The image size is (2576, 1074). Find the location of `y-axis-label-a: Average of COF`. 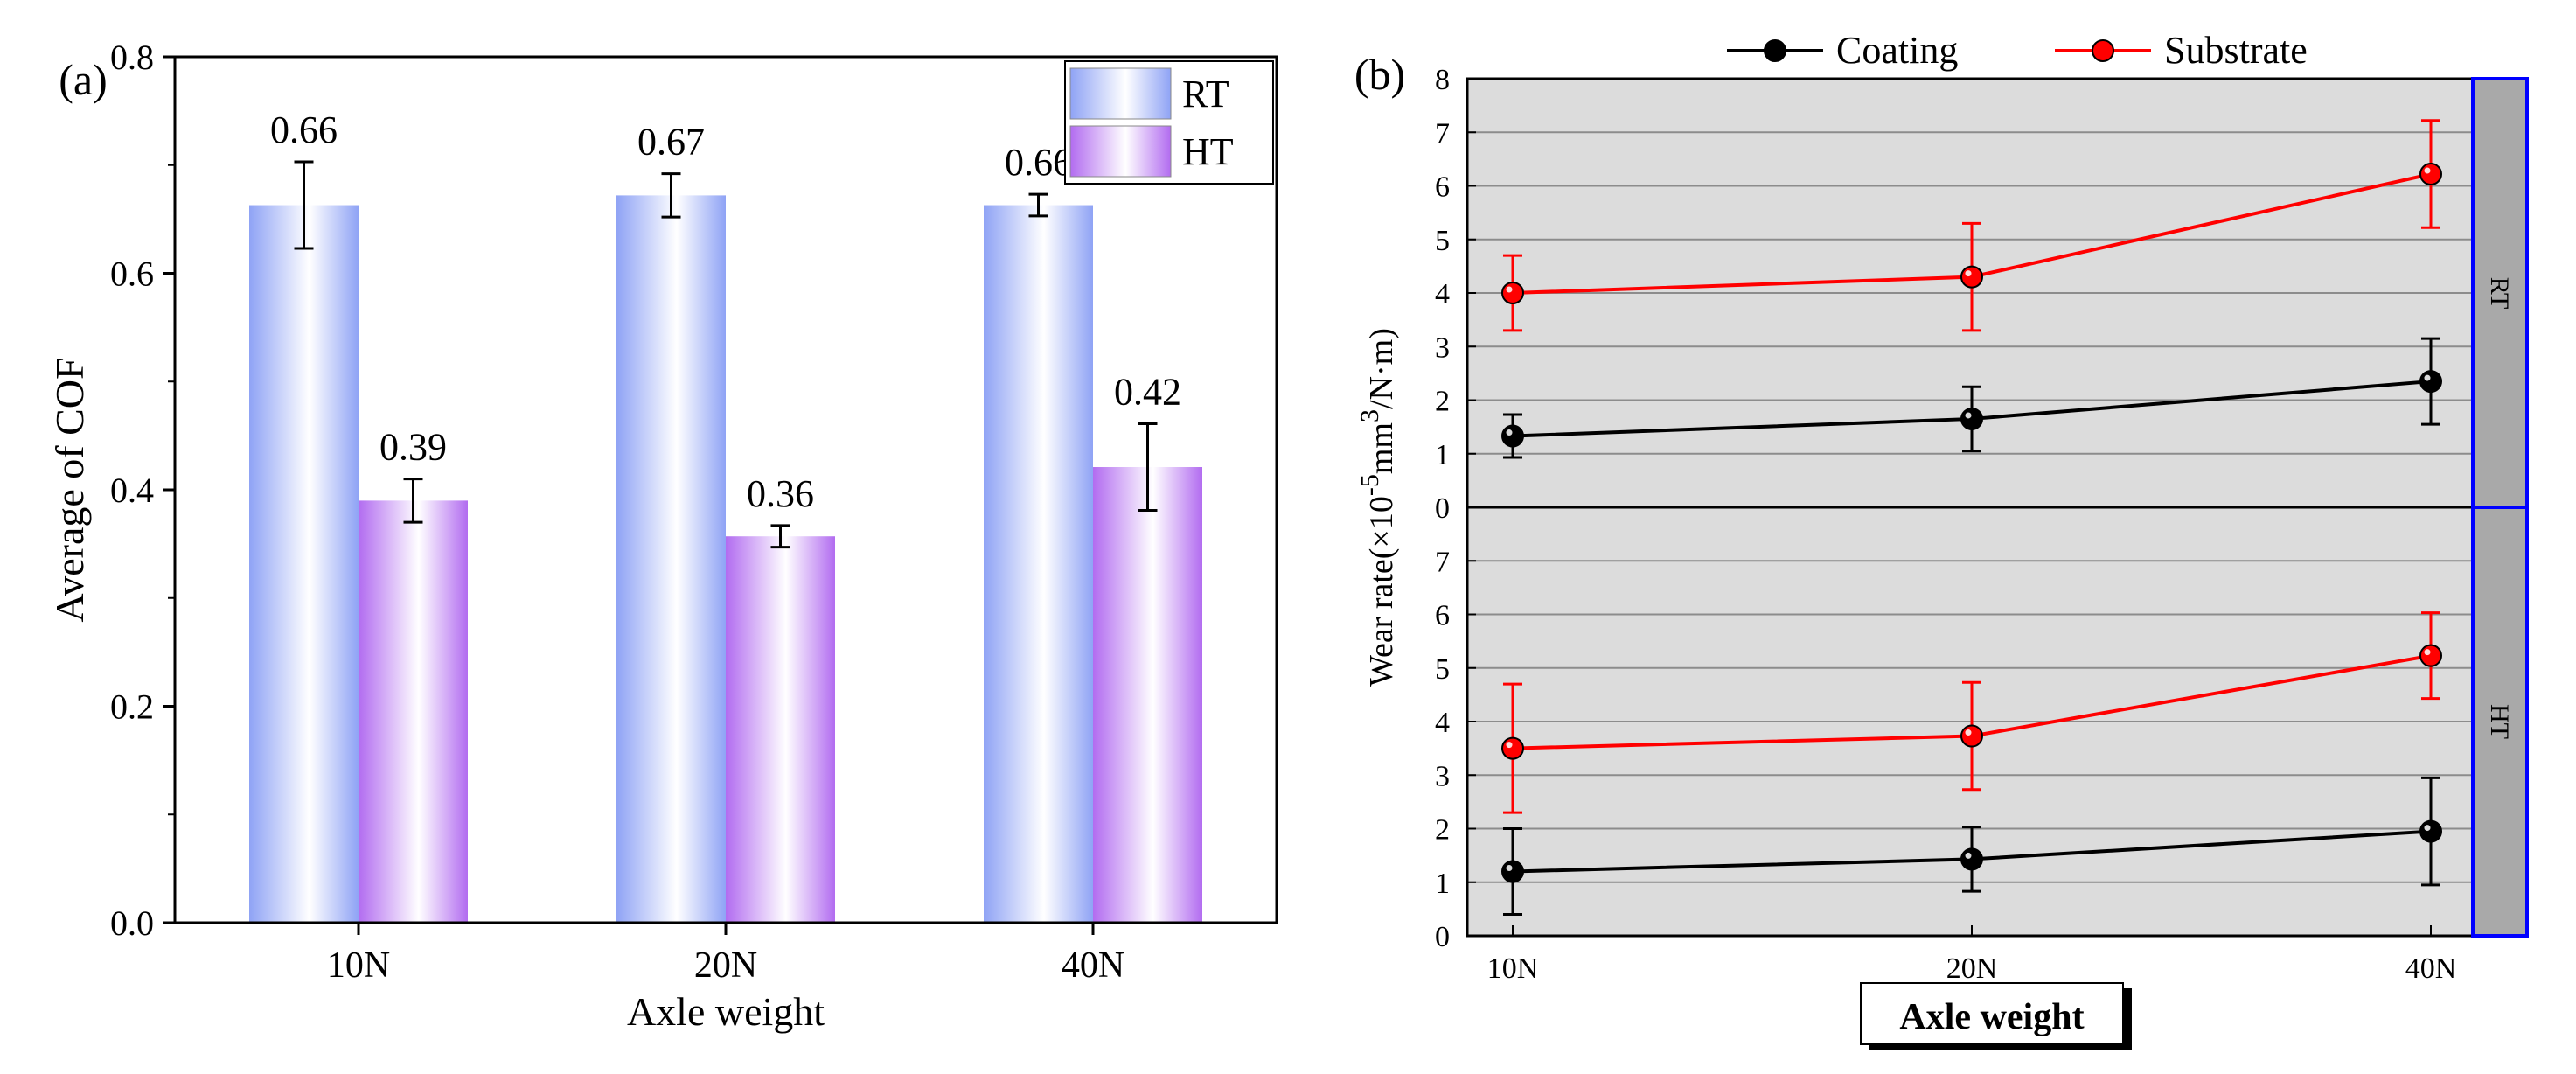

y-axis-label-a: Average of COF is located at coordinates (69, 490).